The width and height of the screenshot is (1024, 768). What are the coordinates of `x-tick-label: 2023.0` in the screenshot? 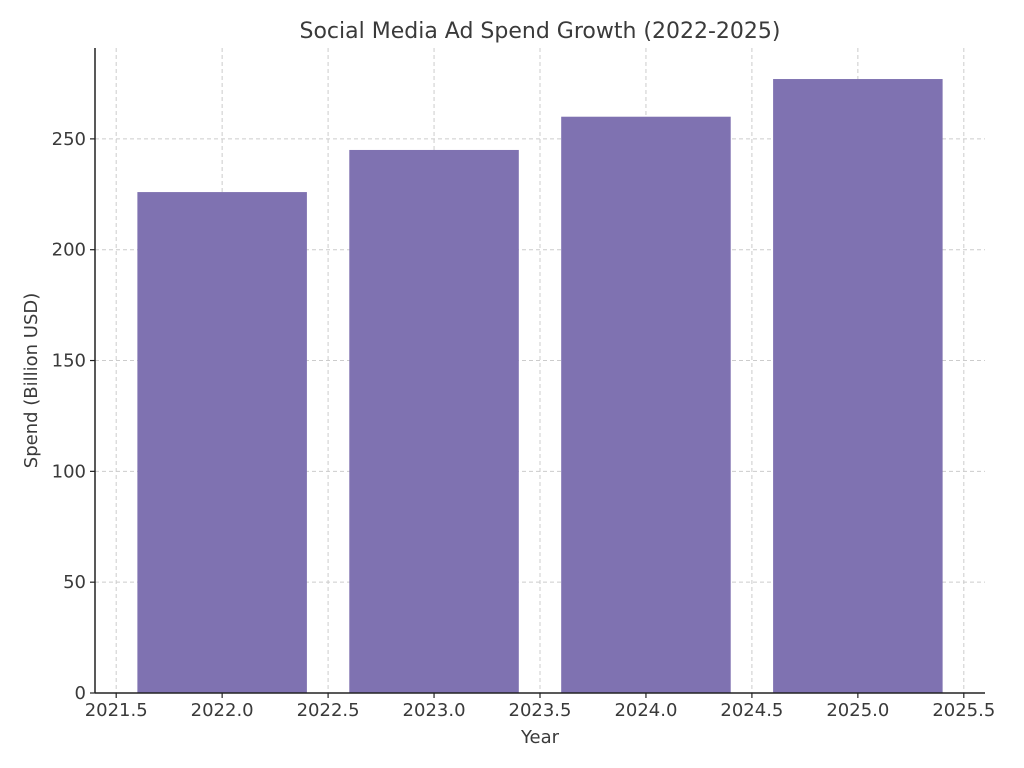 It's located at (434, 710).